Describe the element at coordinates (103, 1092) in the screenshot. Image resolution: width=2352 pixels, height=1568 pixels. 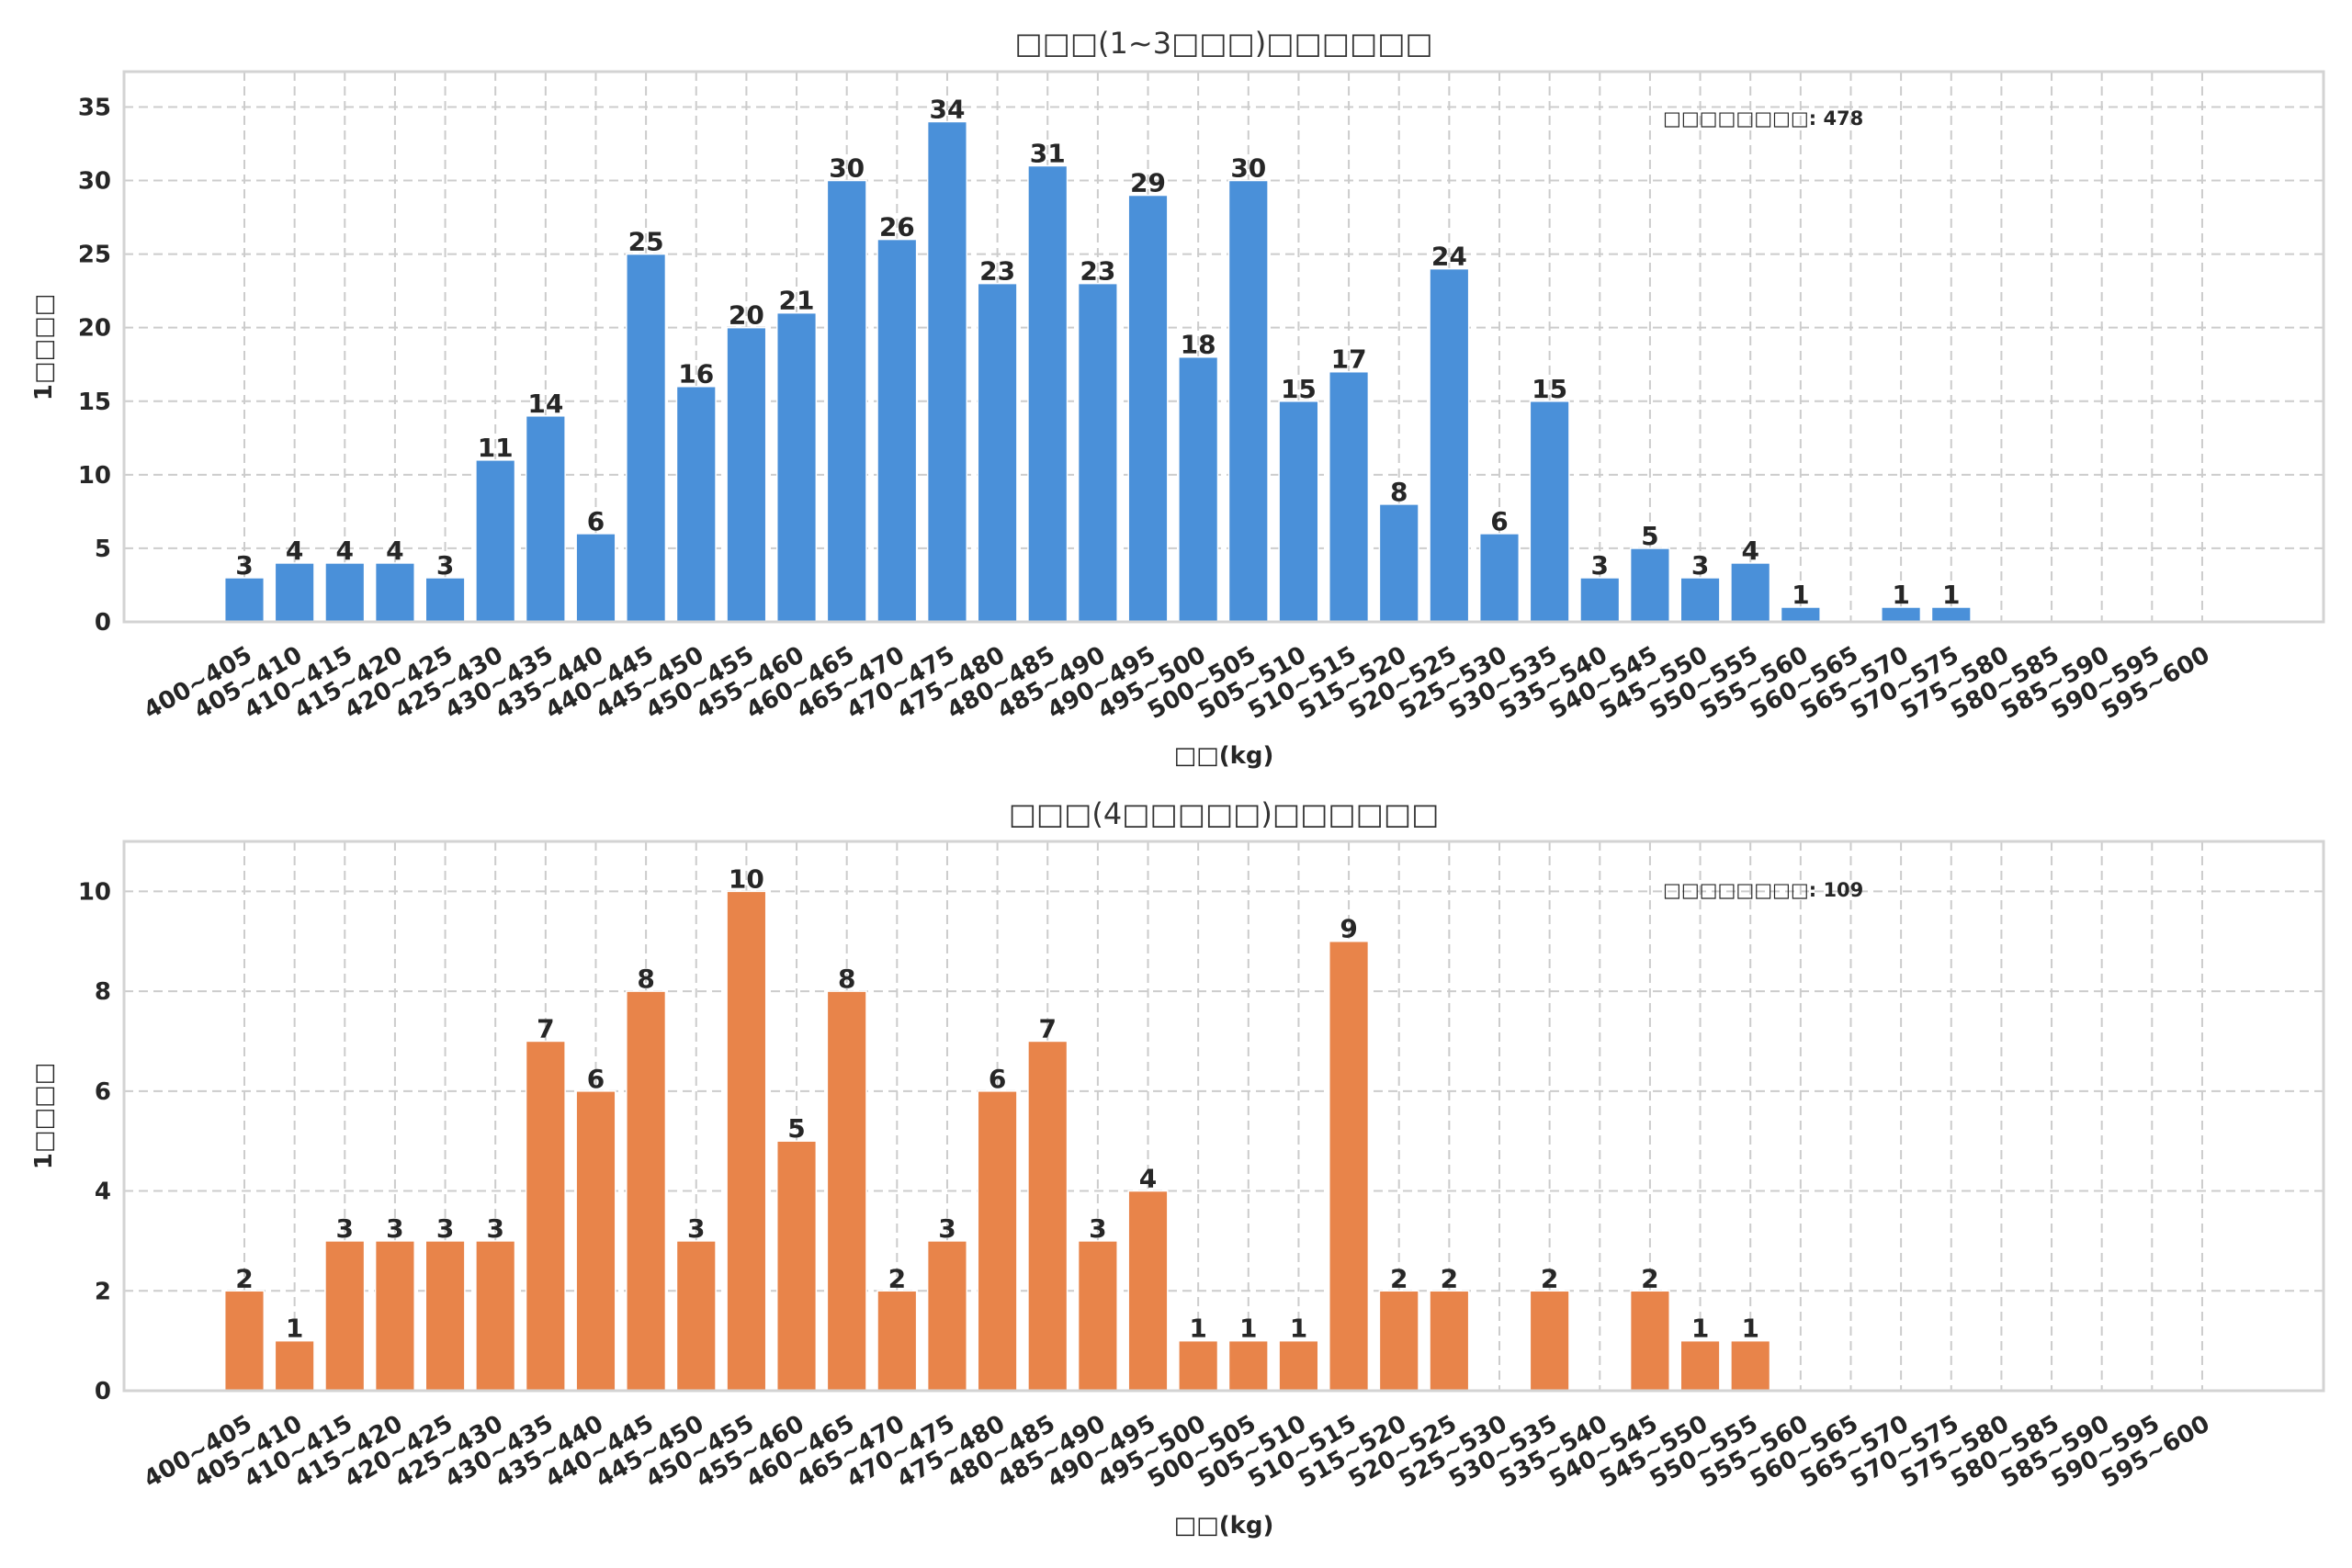
I see `y-tick-label: 6` at that location.